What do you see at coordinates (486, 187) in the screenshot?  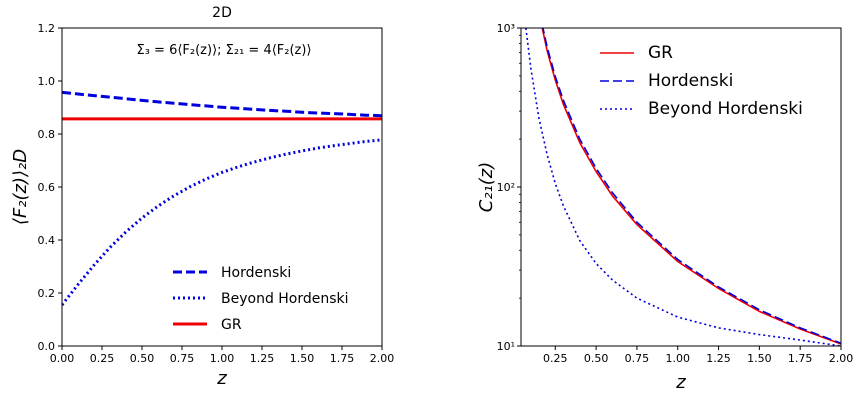 I see `right-y-axis-label: C₂₁(z)` at bounding box center [486, 187].